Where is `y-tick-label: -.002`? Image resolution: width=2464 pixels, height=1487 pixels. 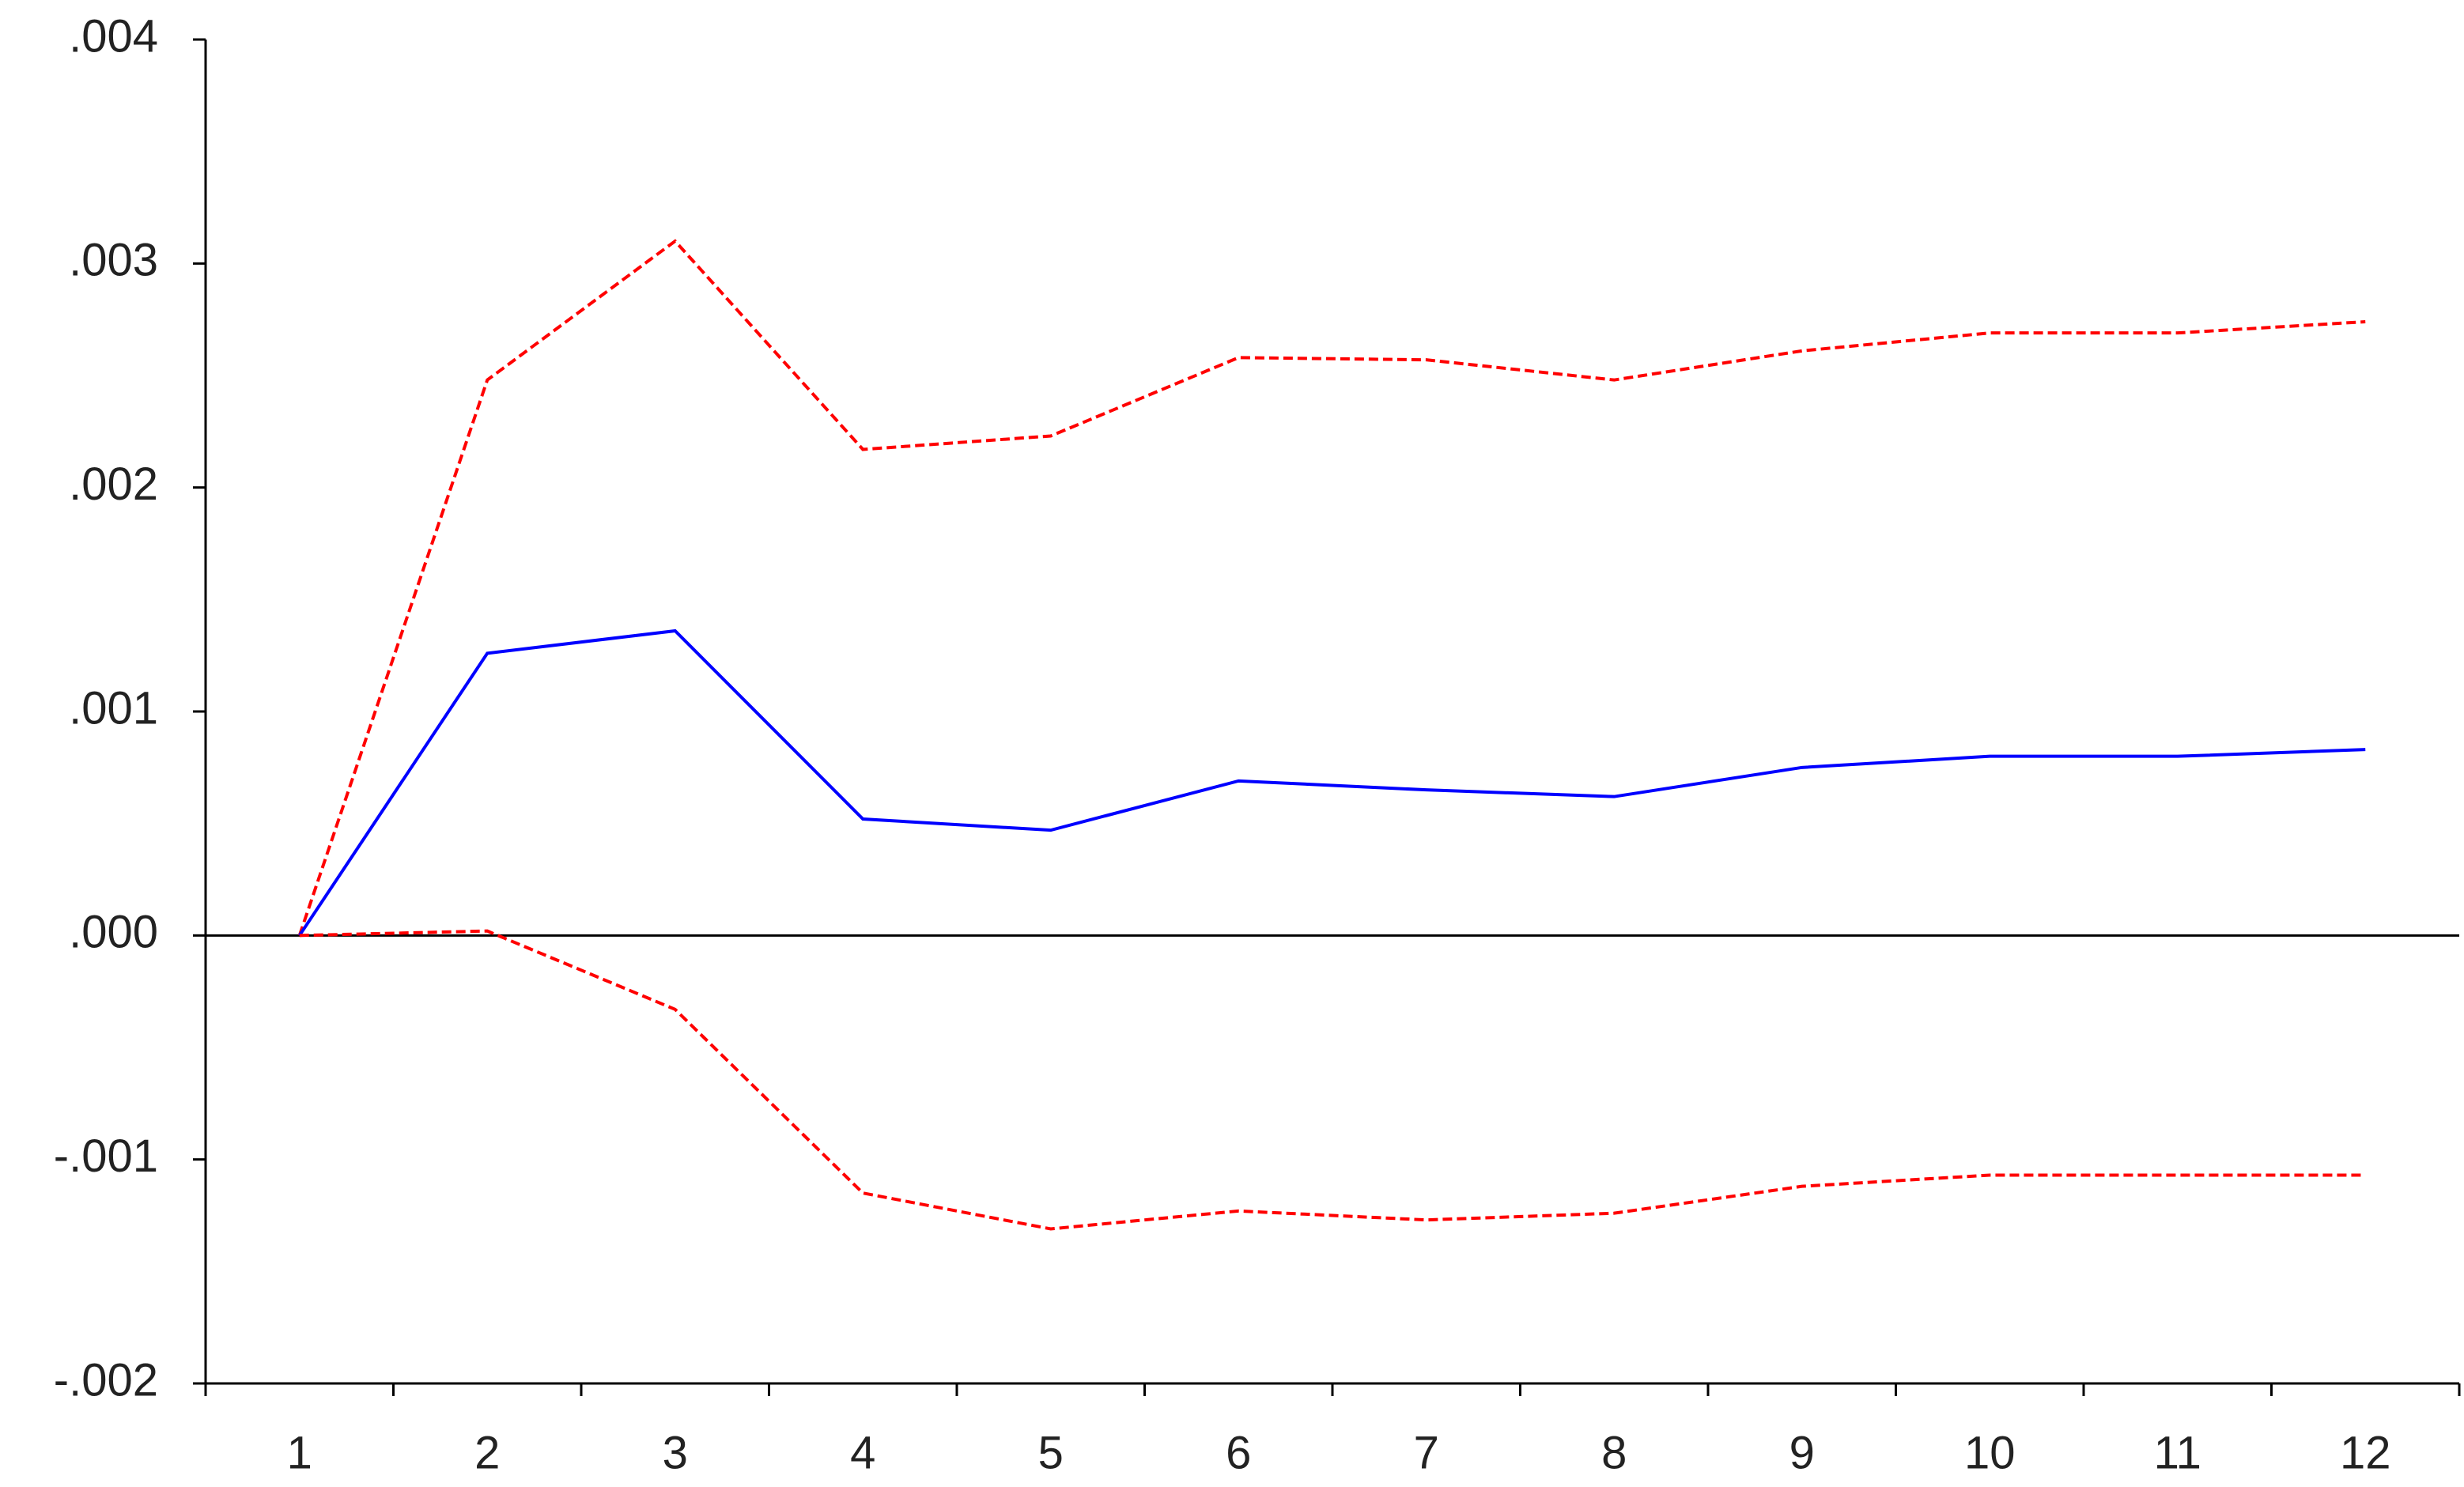 y-tick-label: -.002 is located at coordinates (106, 1380).